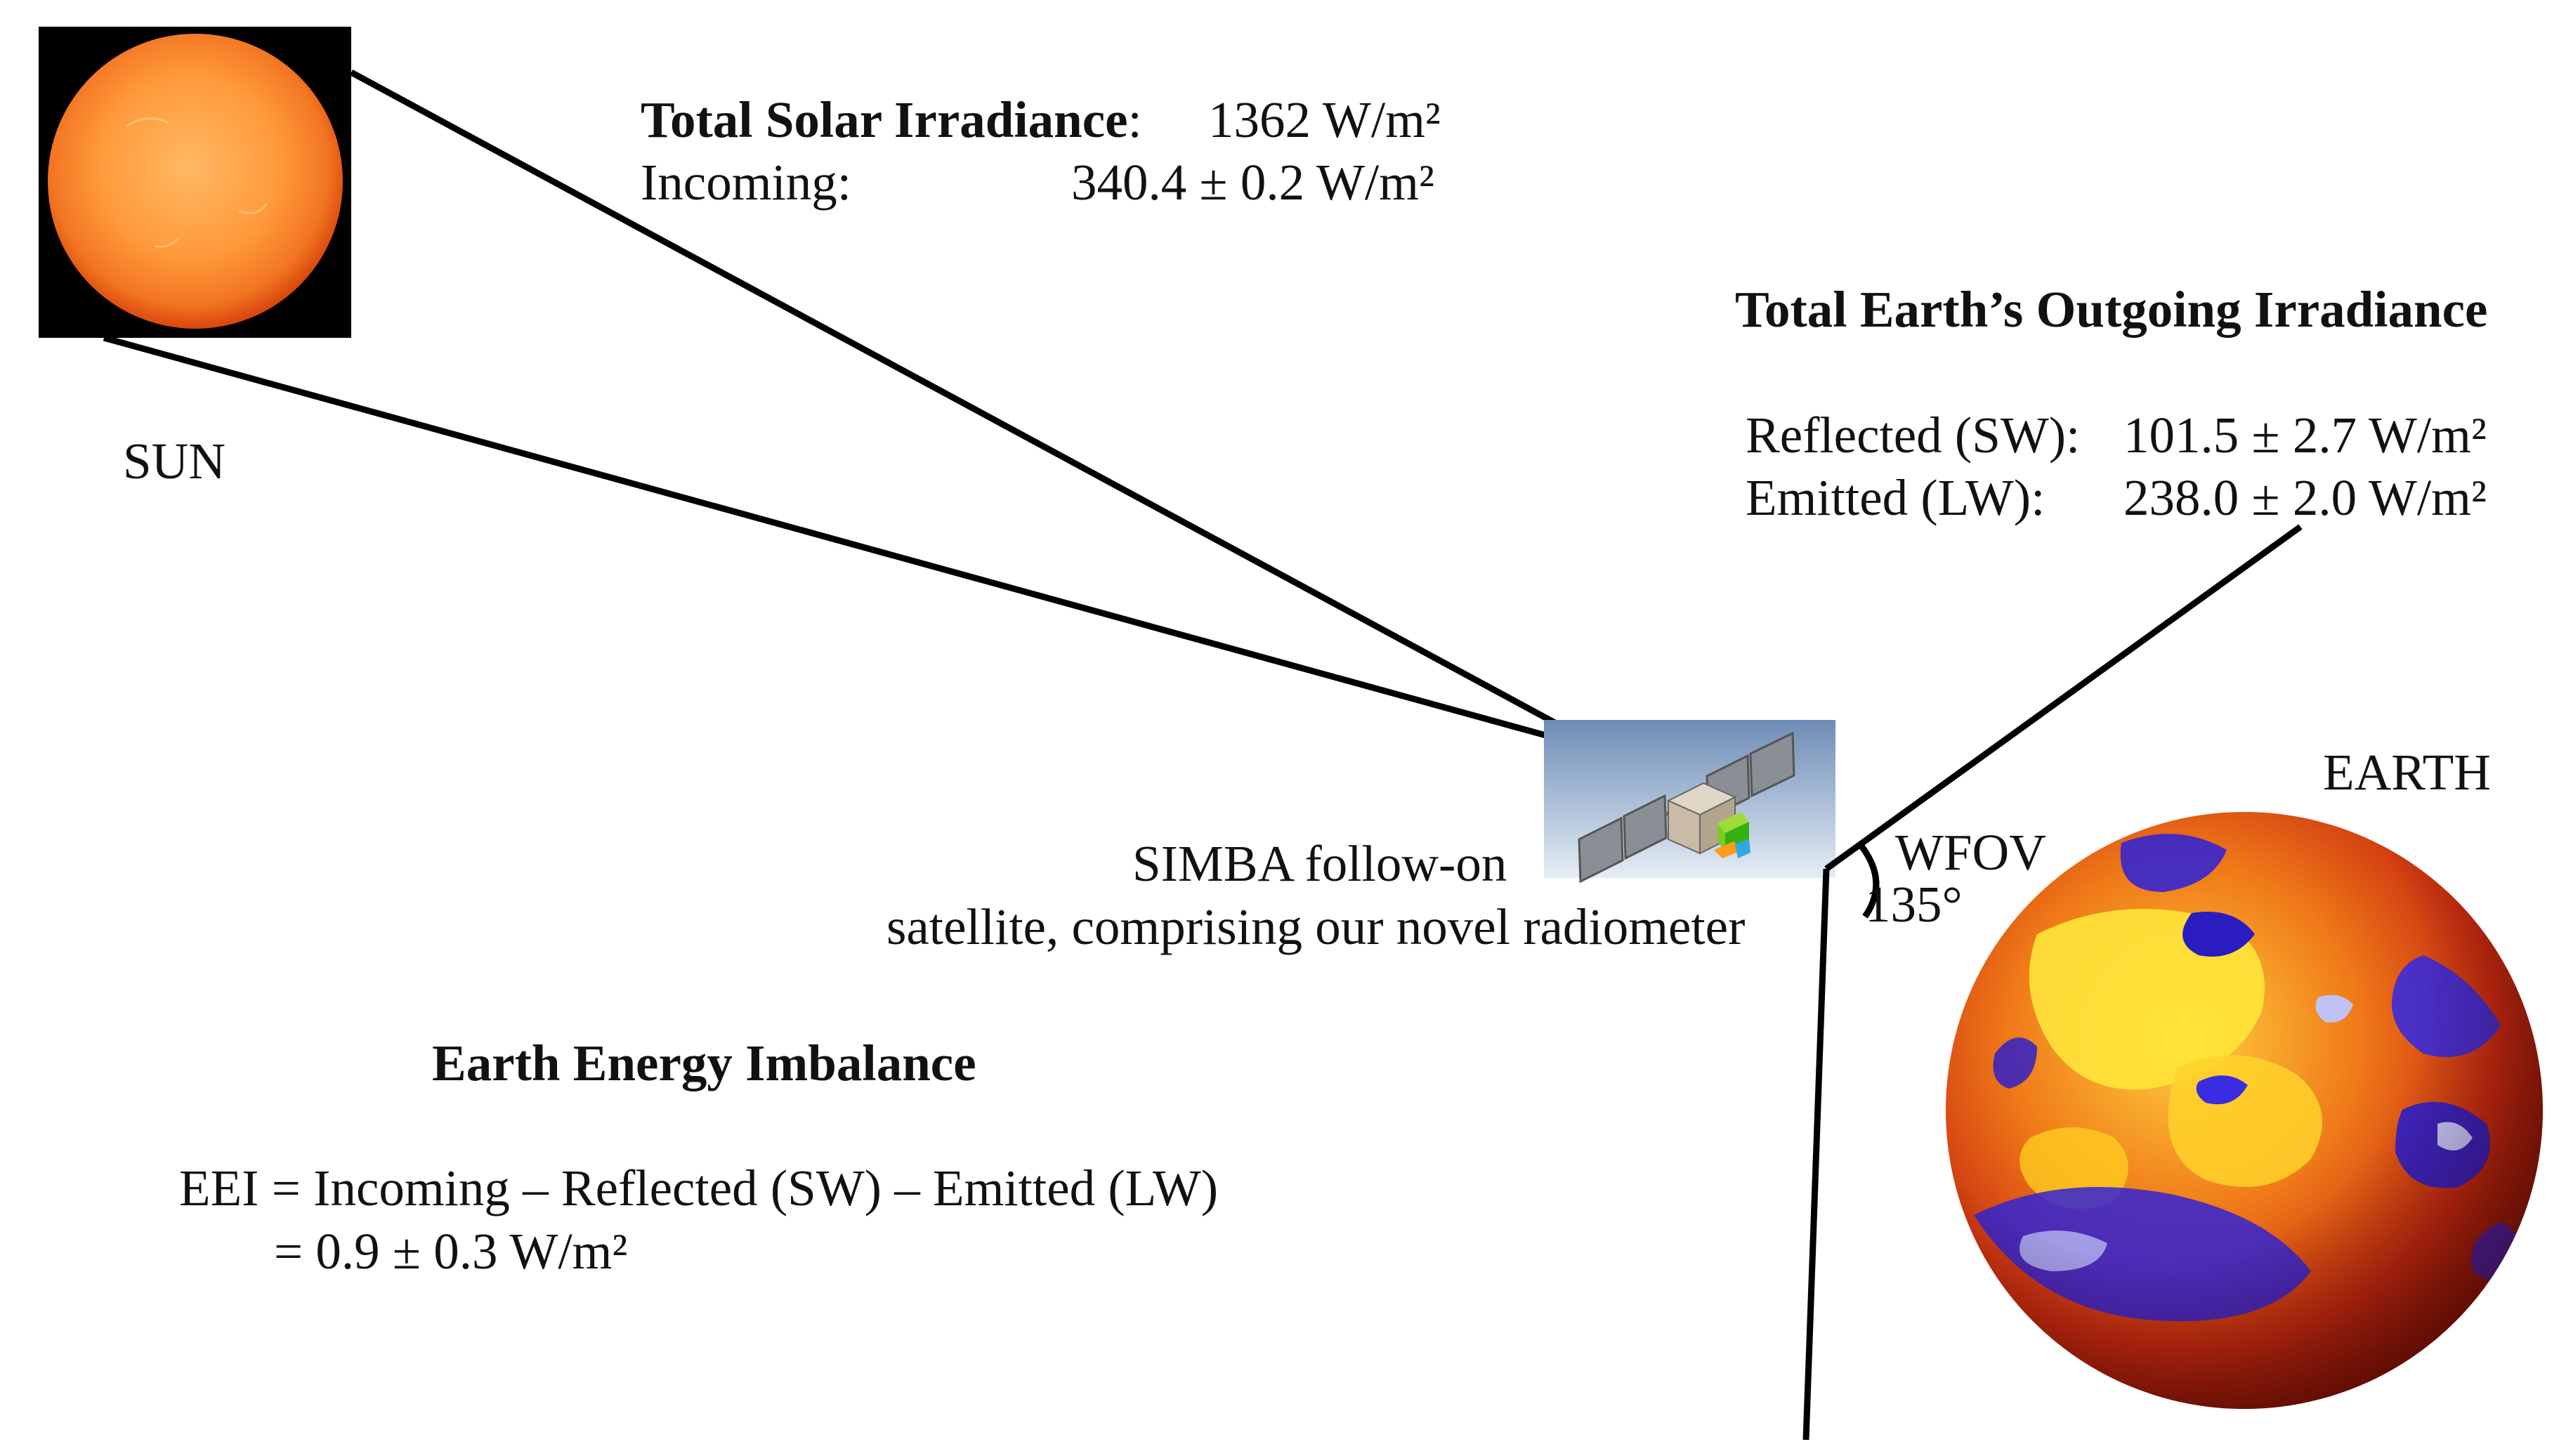 This screenshot has width=2566, height=1456. I want to click on sun-disk, so click(195, 182).